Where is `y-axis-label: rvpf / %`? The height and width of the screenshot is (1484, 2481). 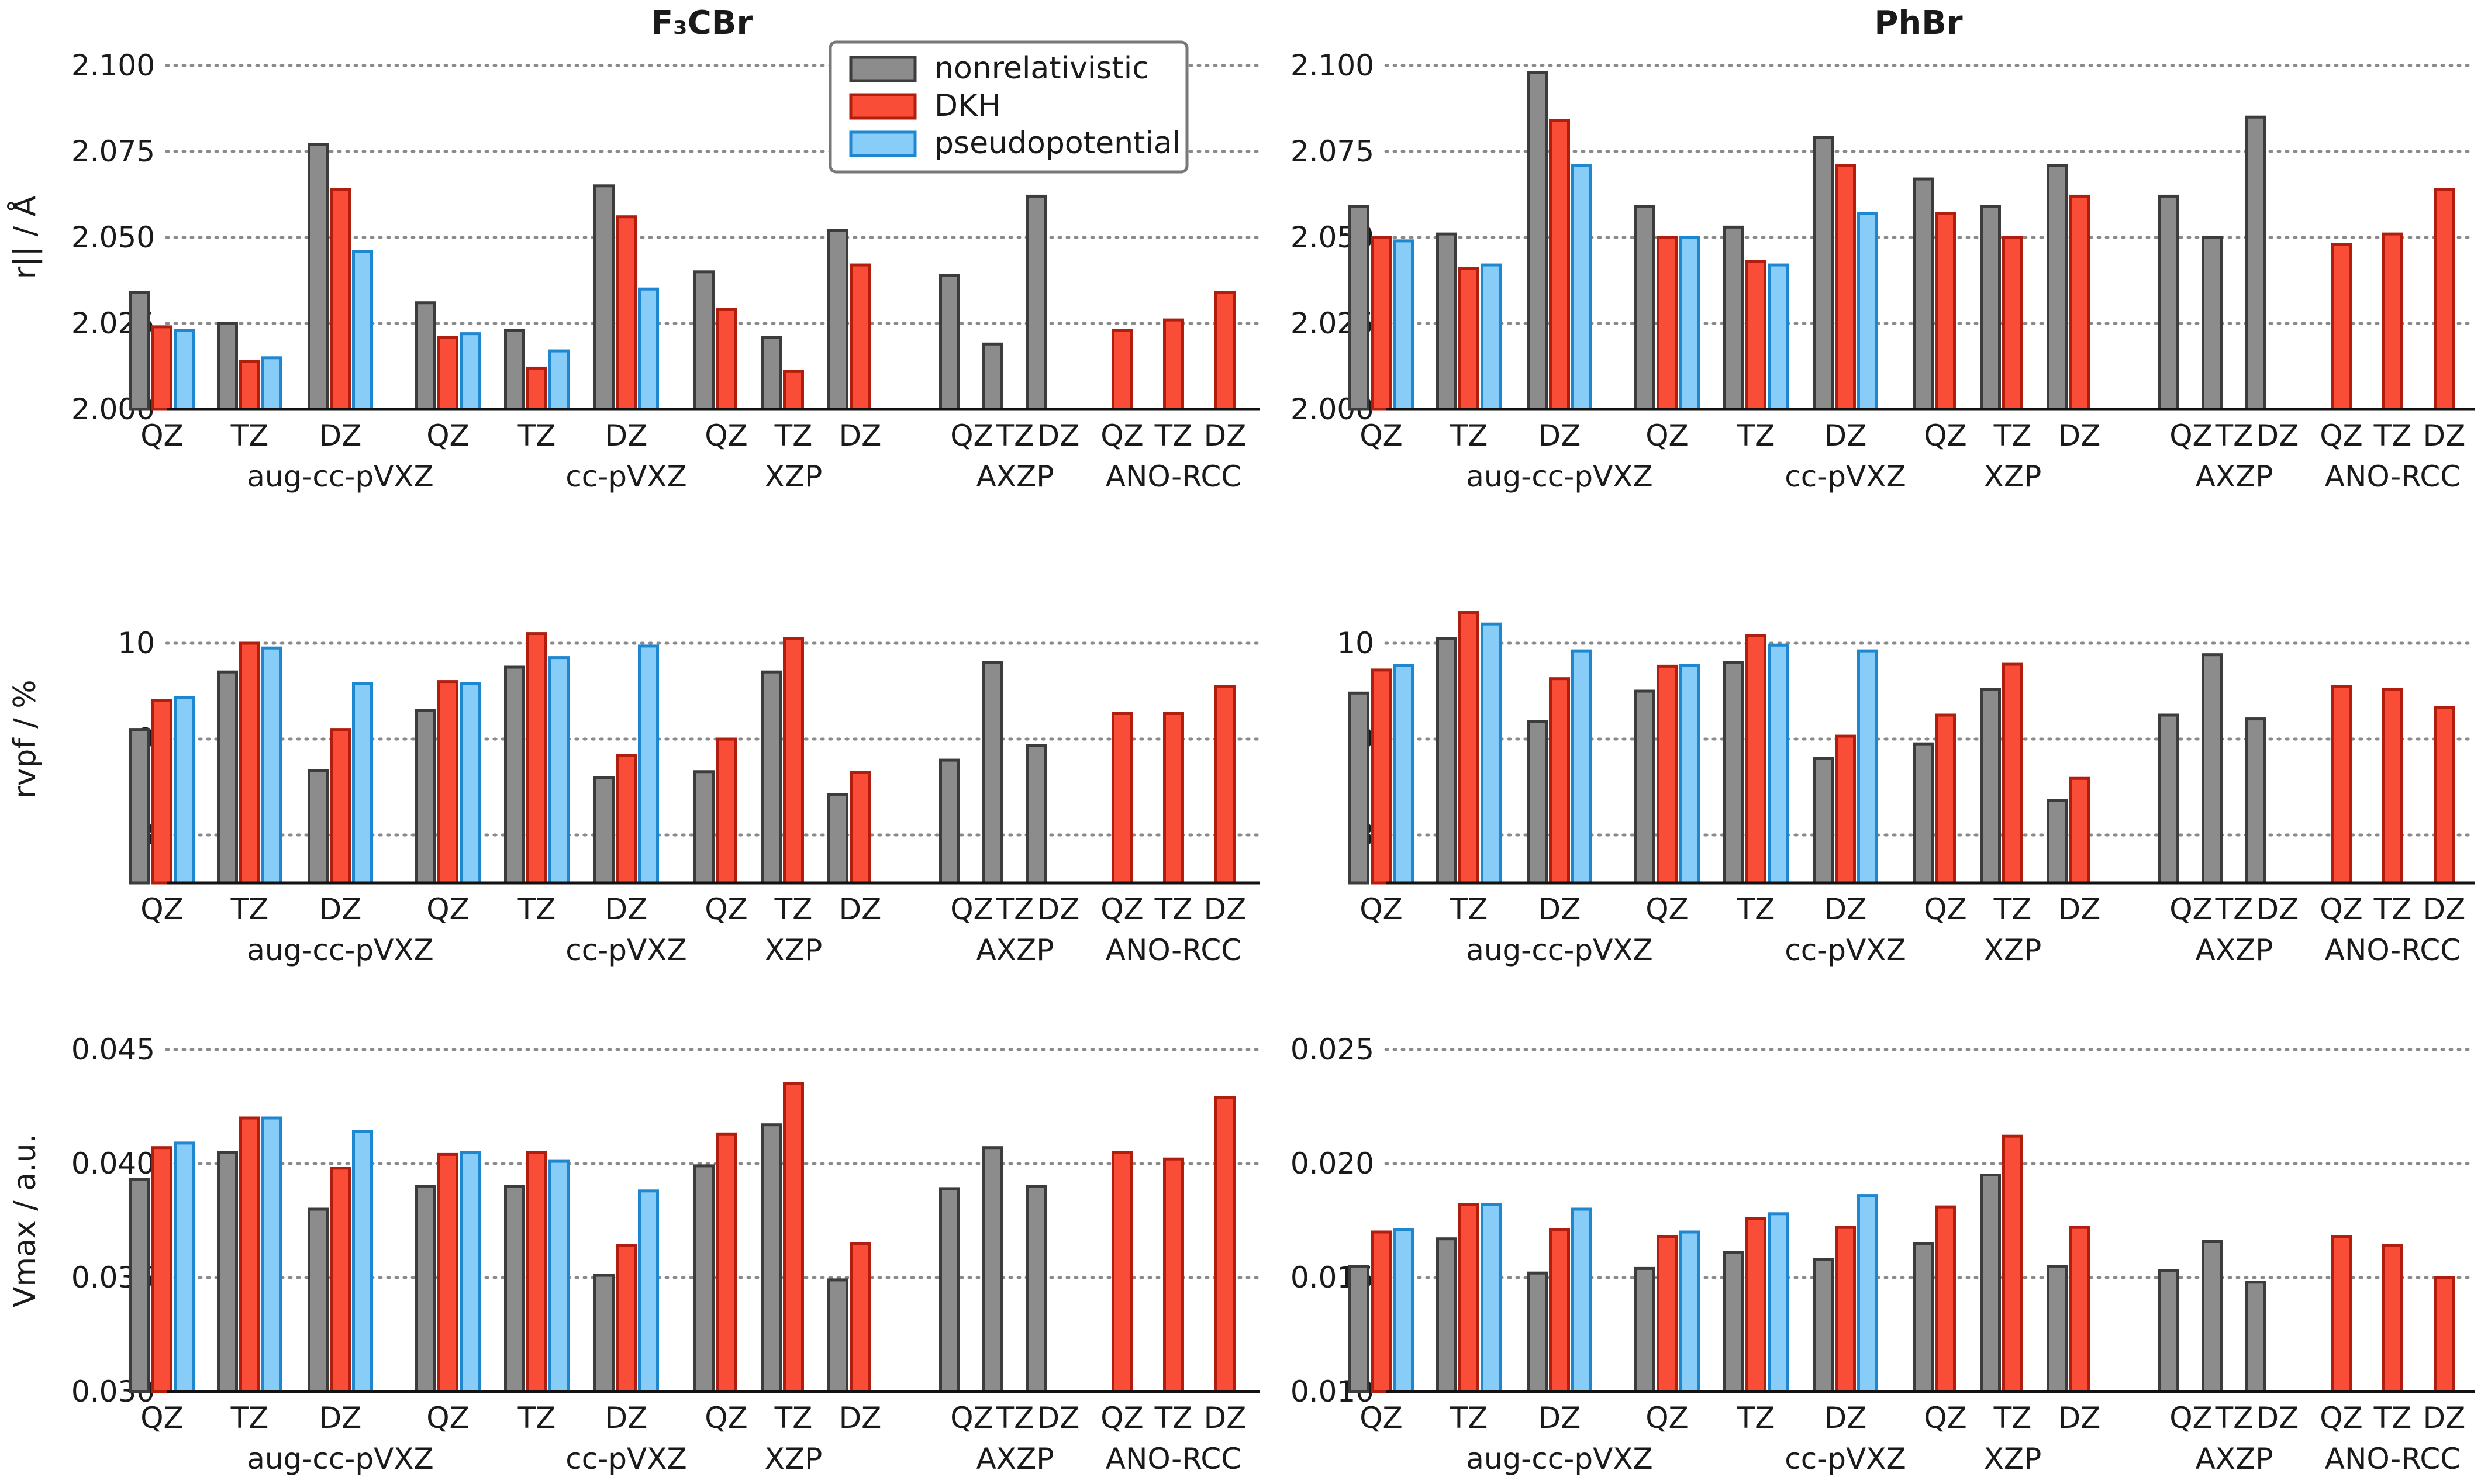 y-axis-label: rvpf / % is located at coordinates (26, 738).